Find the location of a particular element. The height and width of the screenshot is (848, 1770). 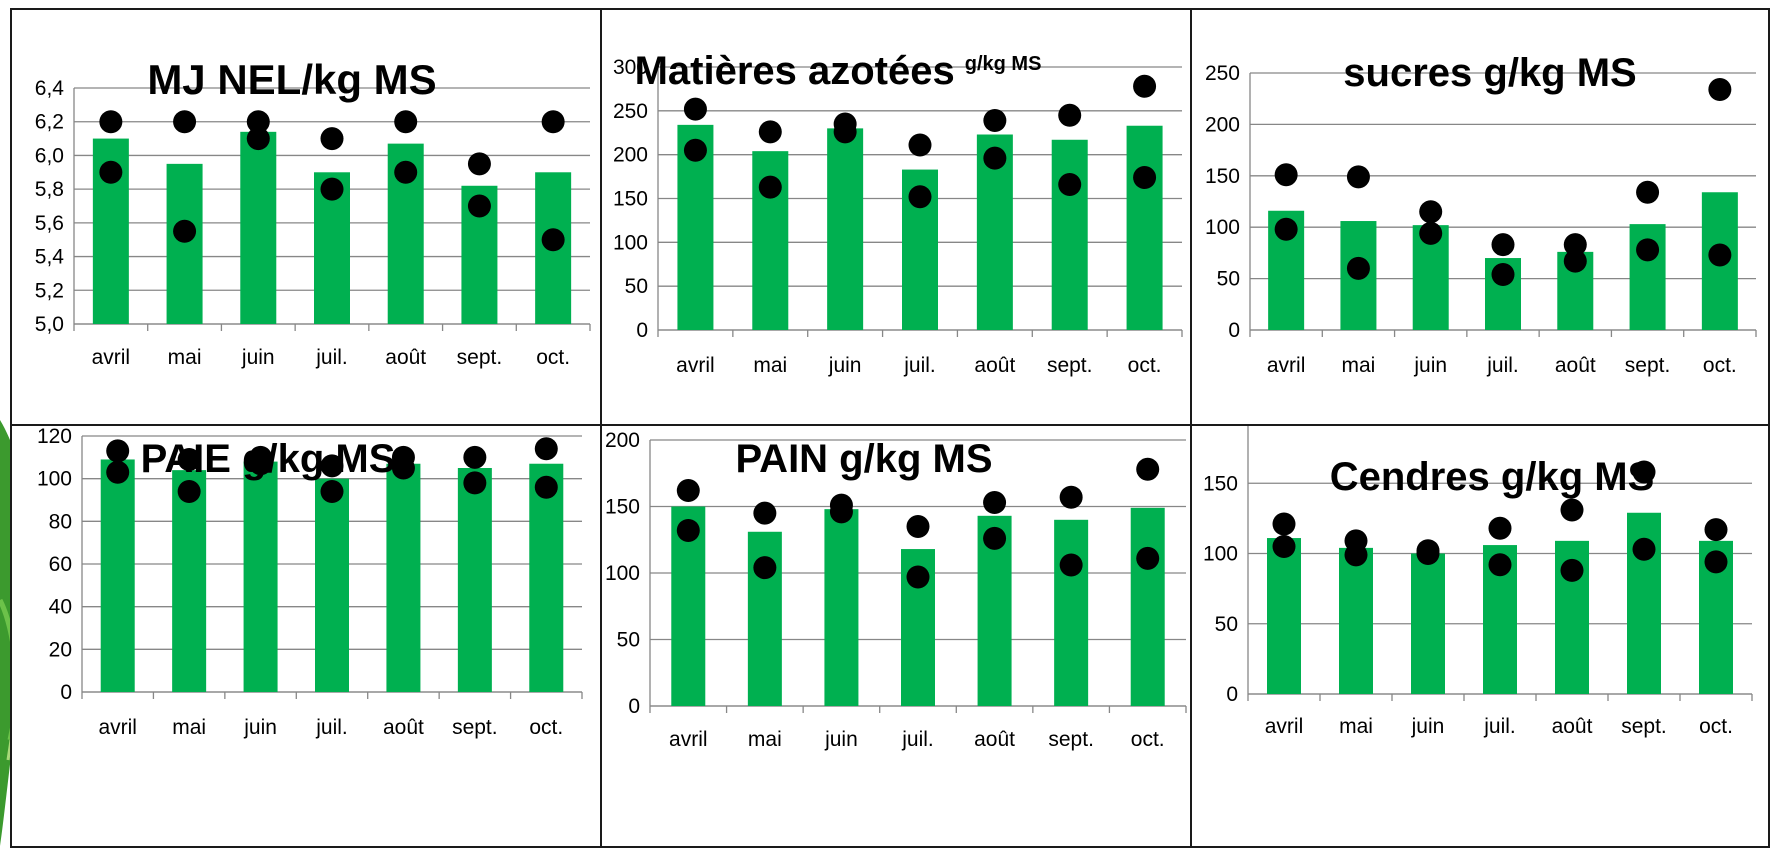

y-tick-label: 5,0 is located at coordinates (49, 324).